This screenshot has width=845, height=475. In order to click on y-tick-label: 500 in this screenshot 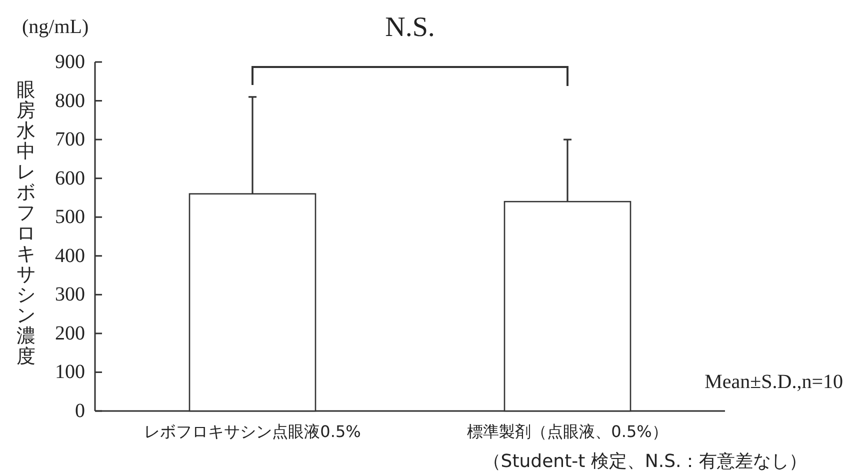, I will do `click(70, 217)`.